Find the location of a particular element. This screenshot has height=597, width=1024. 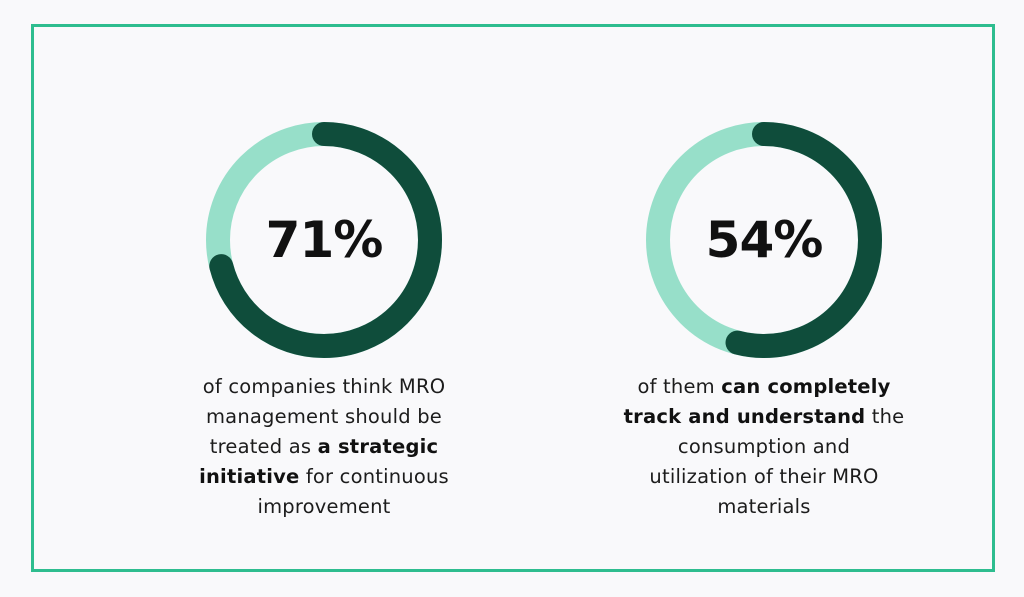

caption-line: utilization of their MRO is located at coordinates (764, 477).